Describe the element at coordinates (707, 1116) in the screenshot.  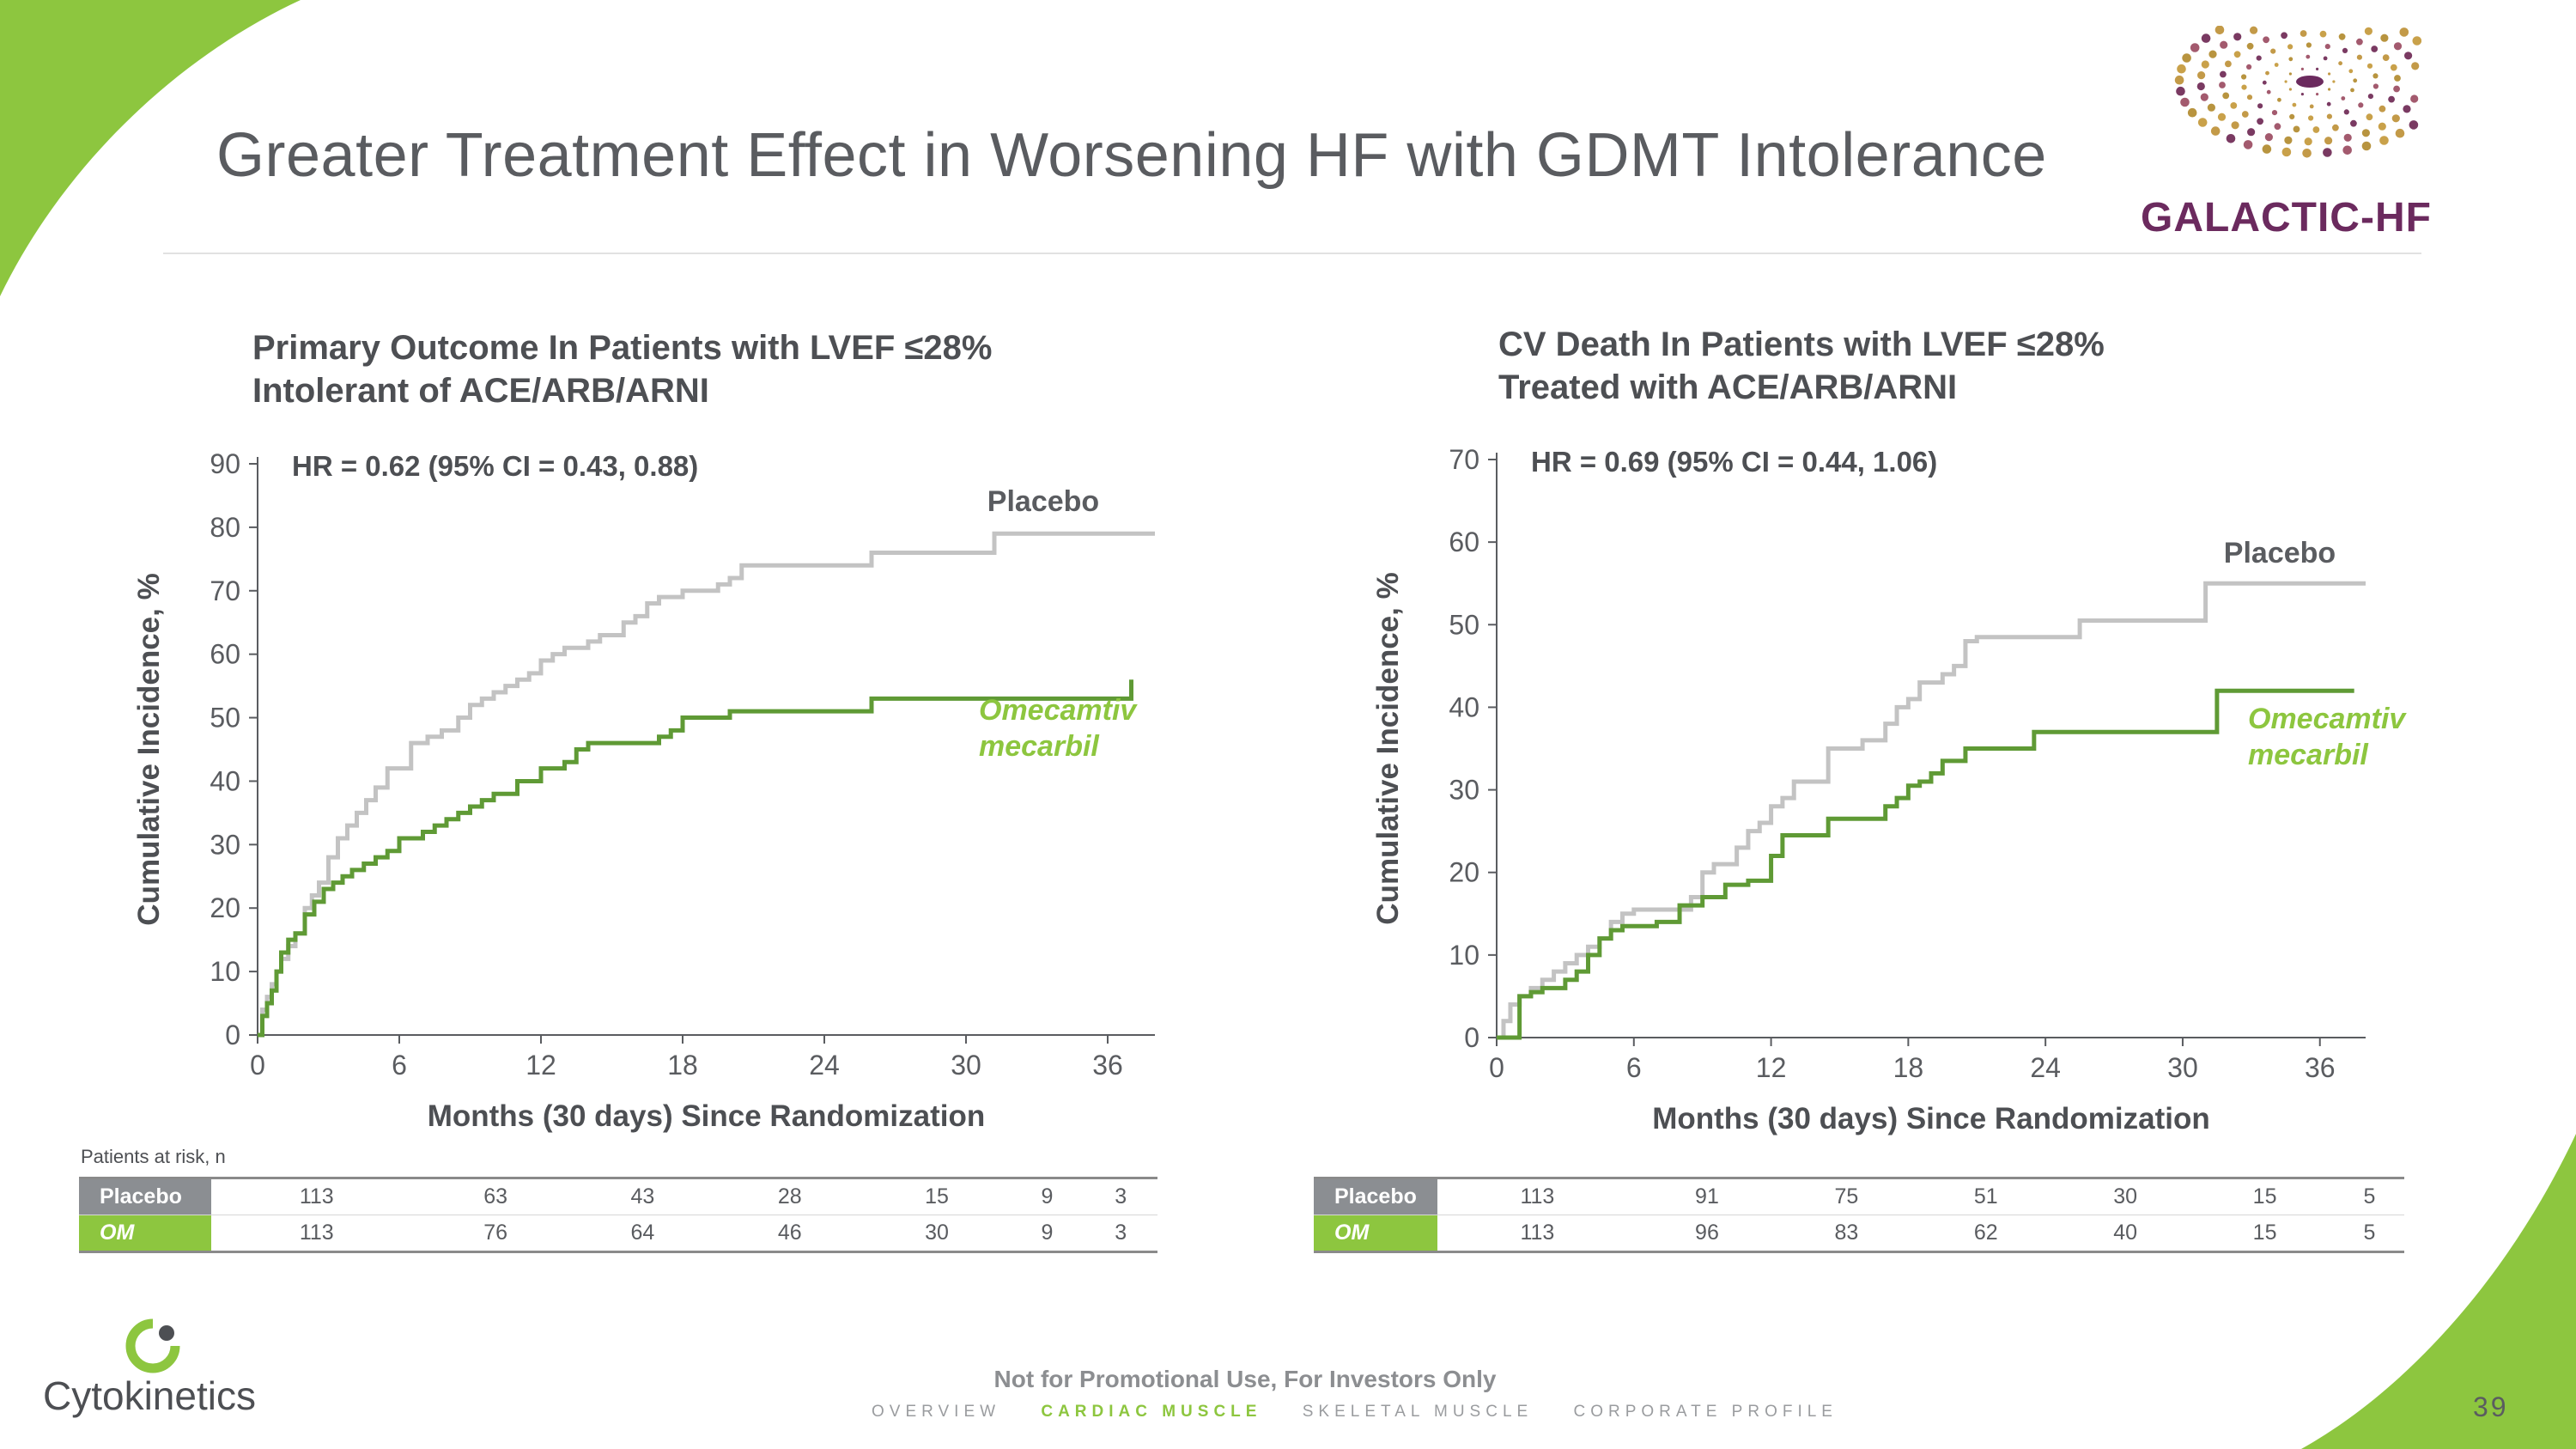
I see `x-axis-title: Months (30 days) Since Randomization` at that location.